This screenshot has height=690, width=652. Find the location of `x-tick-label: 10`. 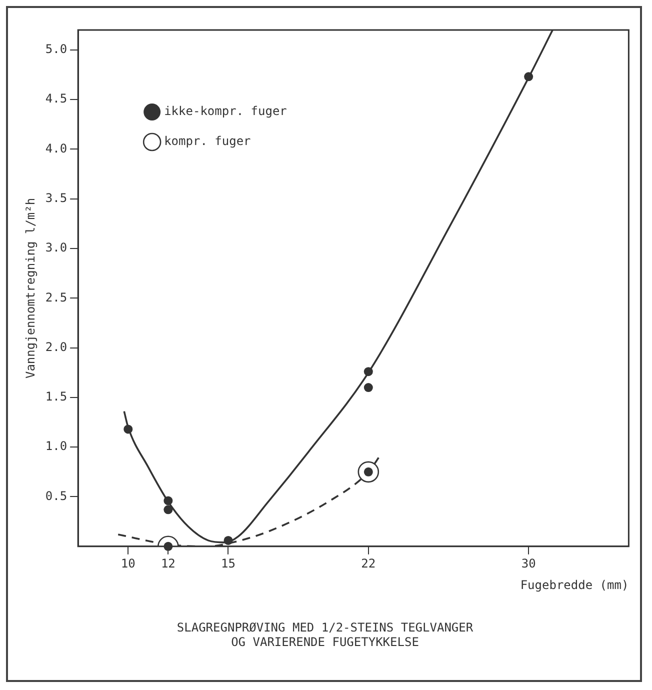

x-tick-label: 10 is located at coordinates (128, 563).